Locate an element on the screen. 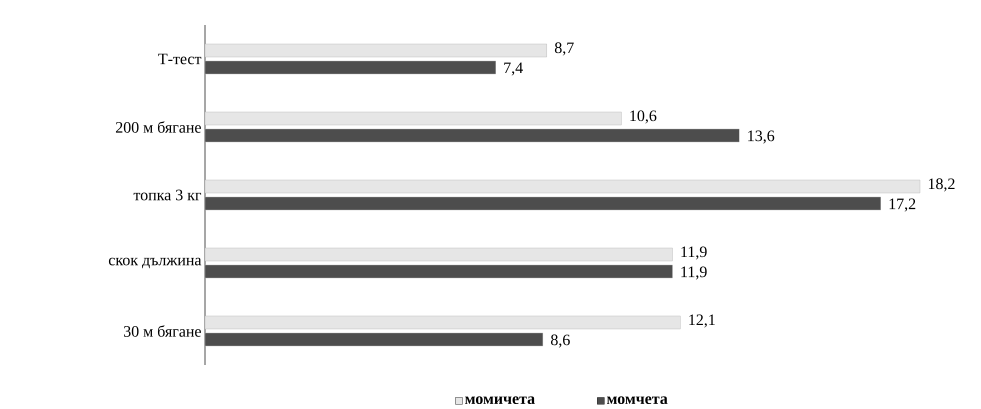 The width and height of the screenshot is (981, 409). data-label: 13,6 is located at coordinates (761, 137).